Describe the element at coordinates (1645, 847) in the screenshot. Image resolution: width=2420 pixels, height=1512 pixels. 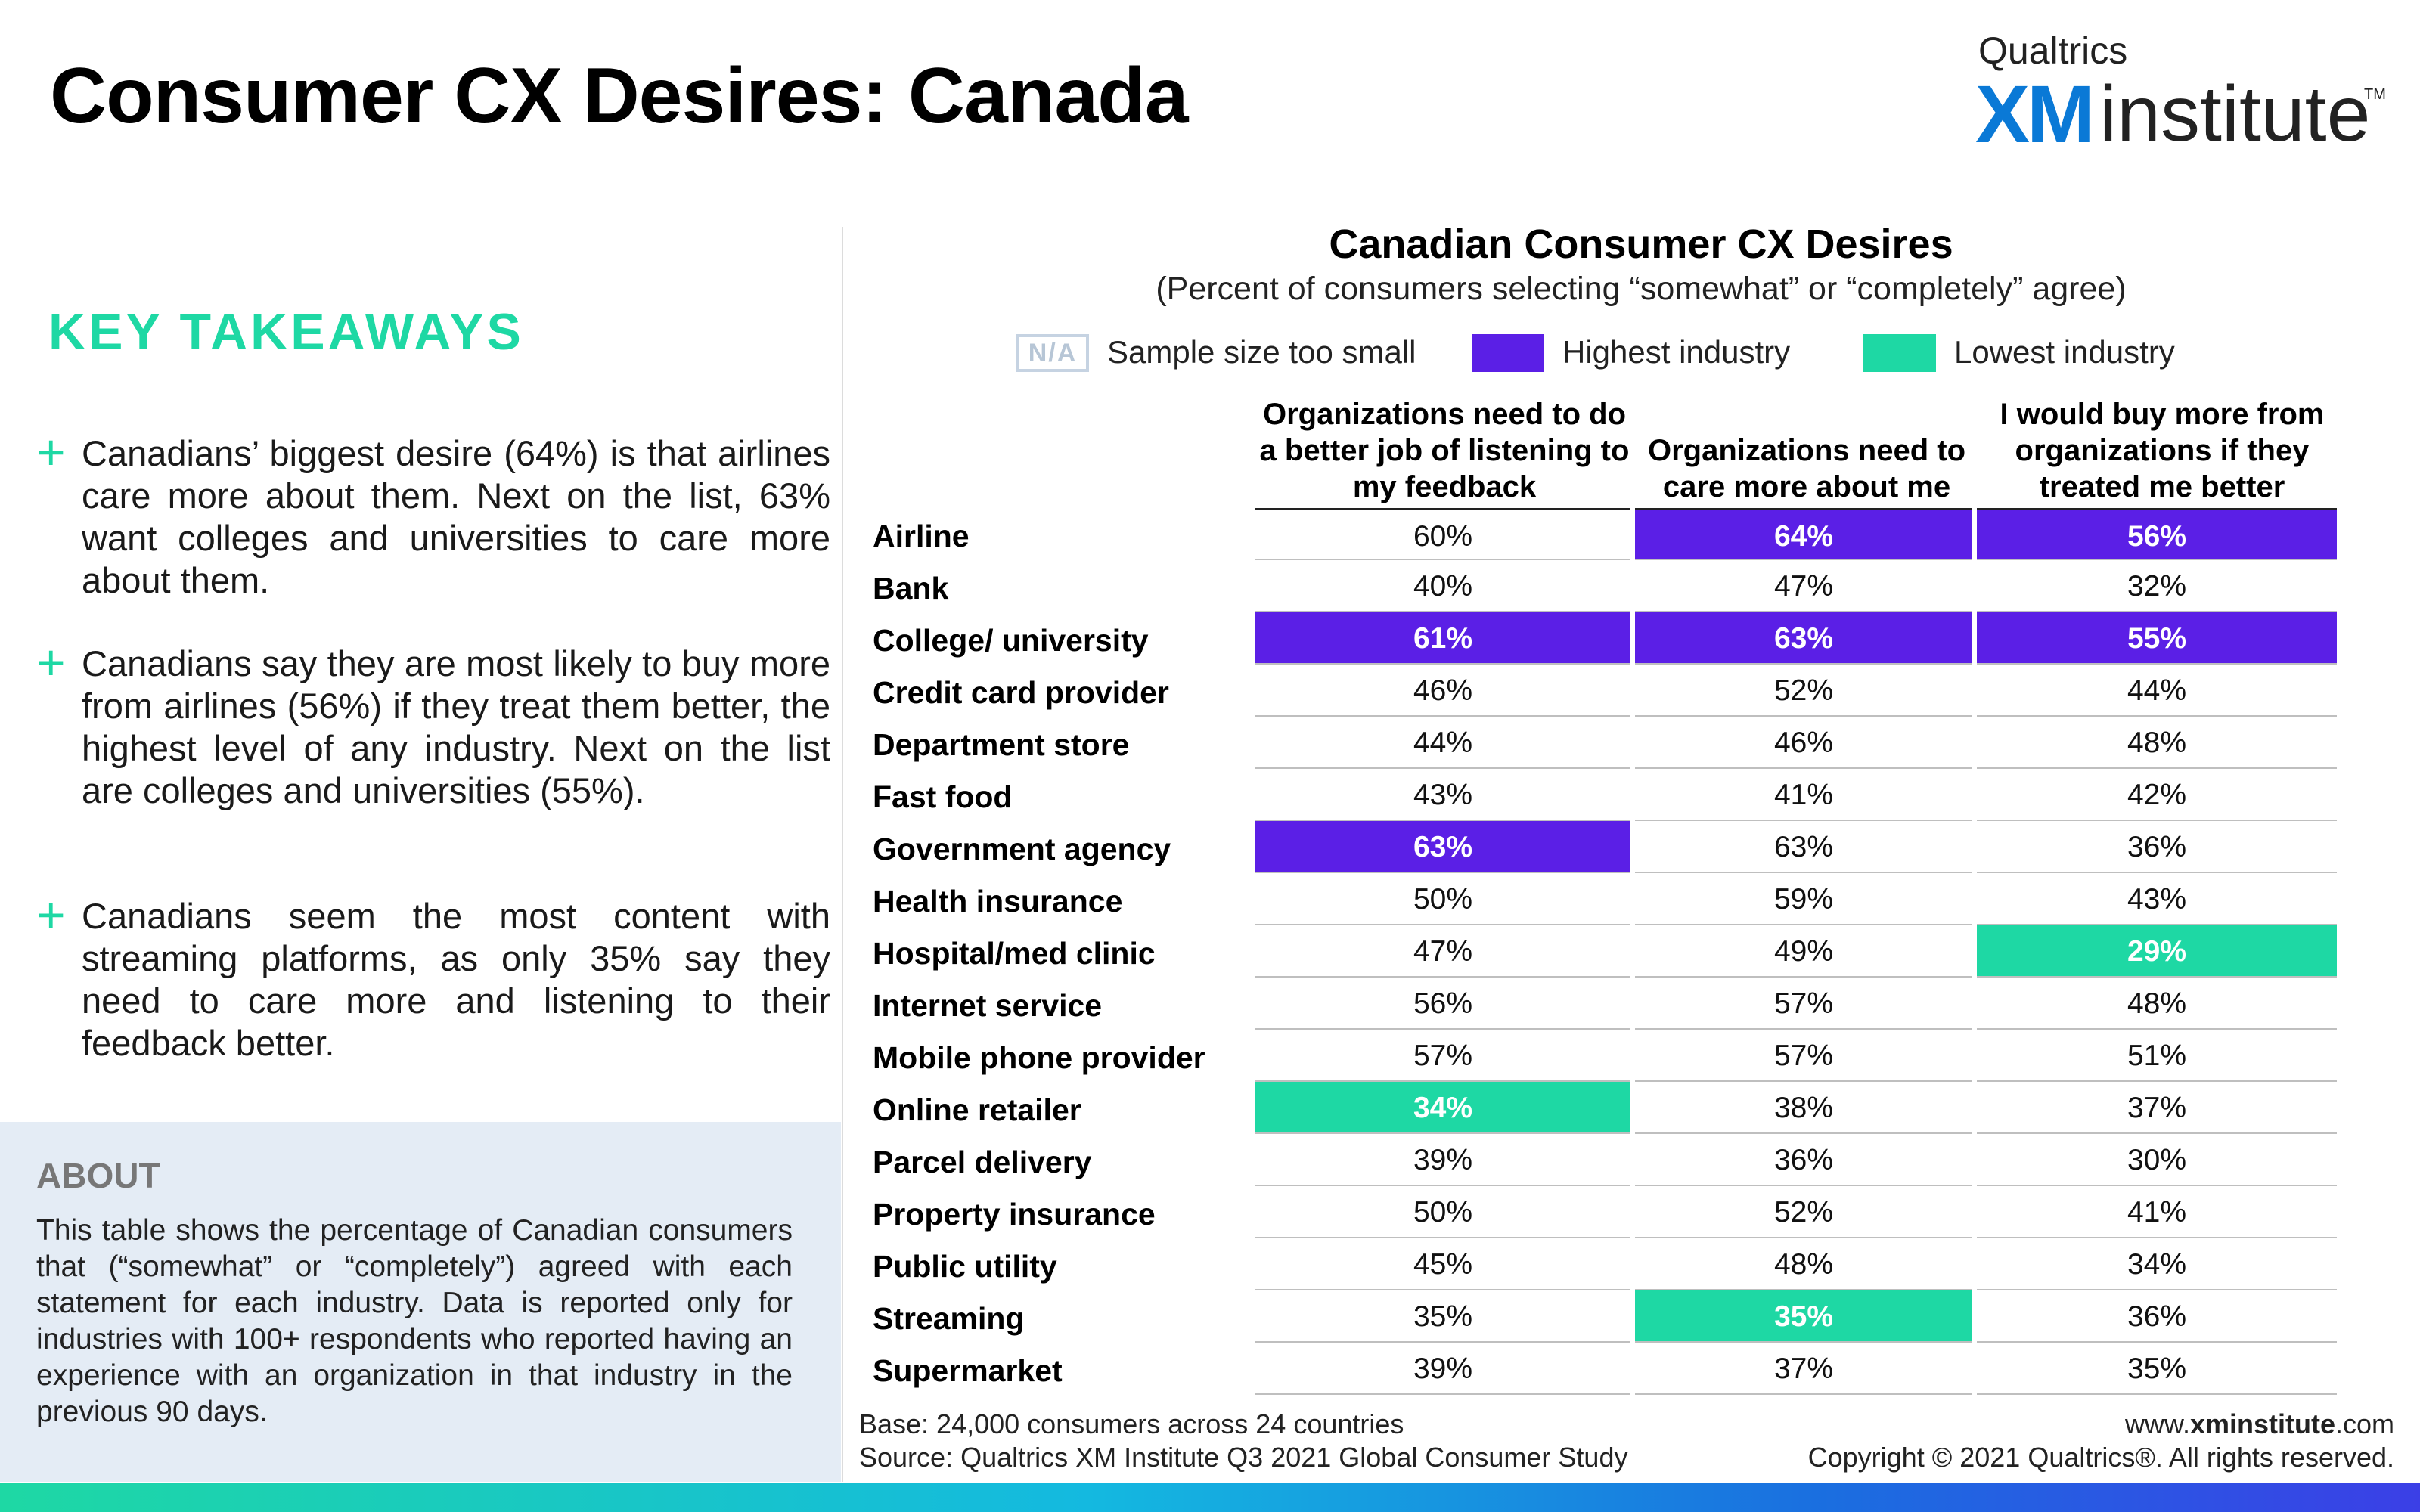
I see `table-row: Government agency 63% 63% 36%` at that location.